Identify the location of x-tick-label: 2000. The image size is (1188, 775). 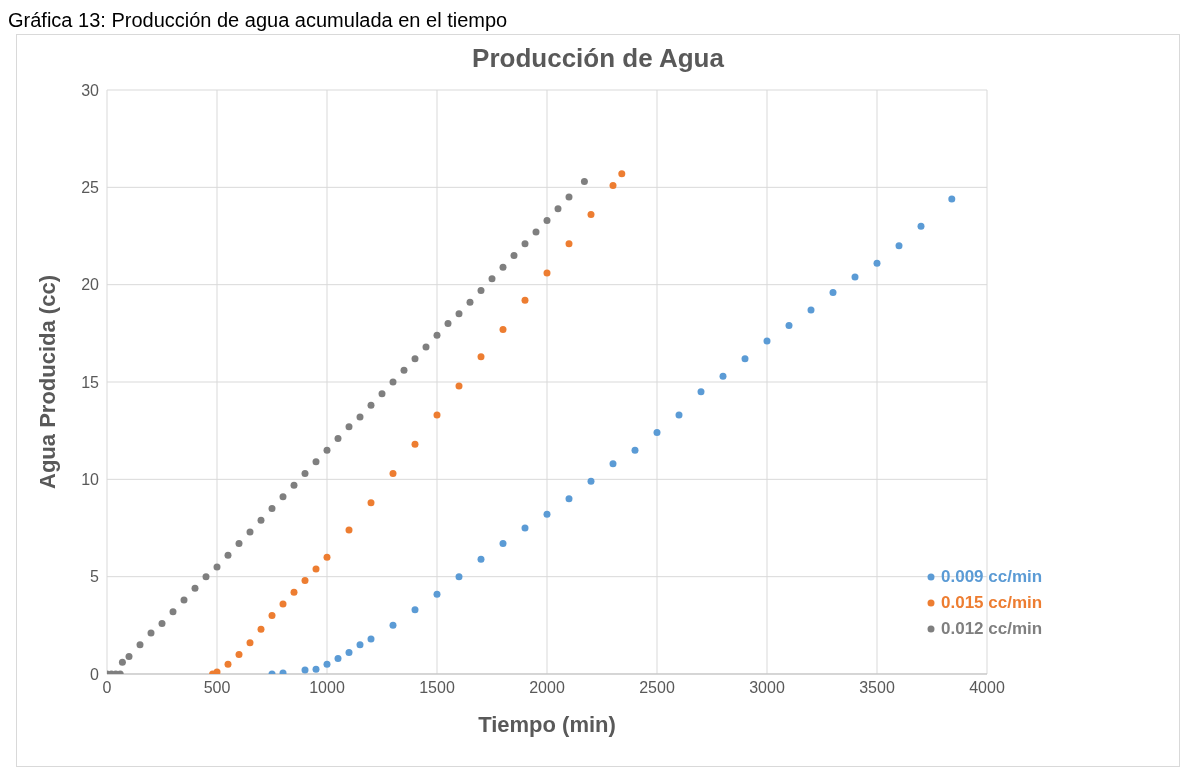
(547, 688).